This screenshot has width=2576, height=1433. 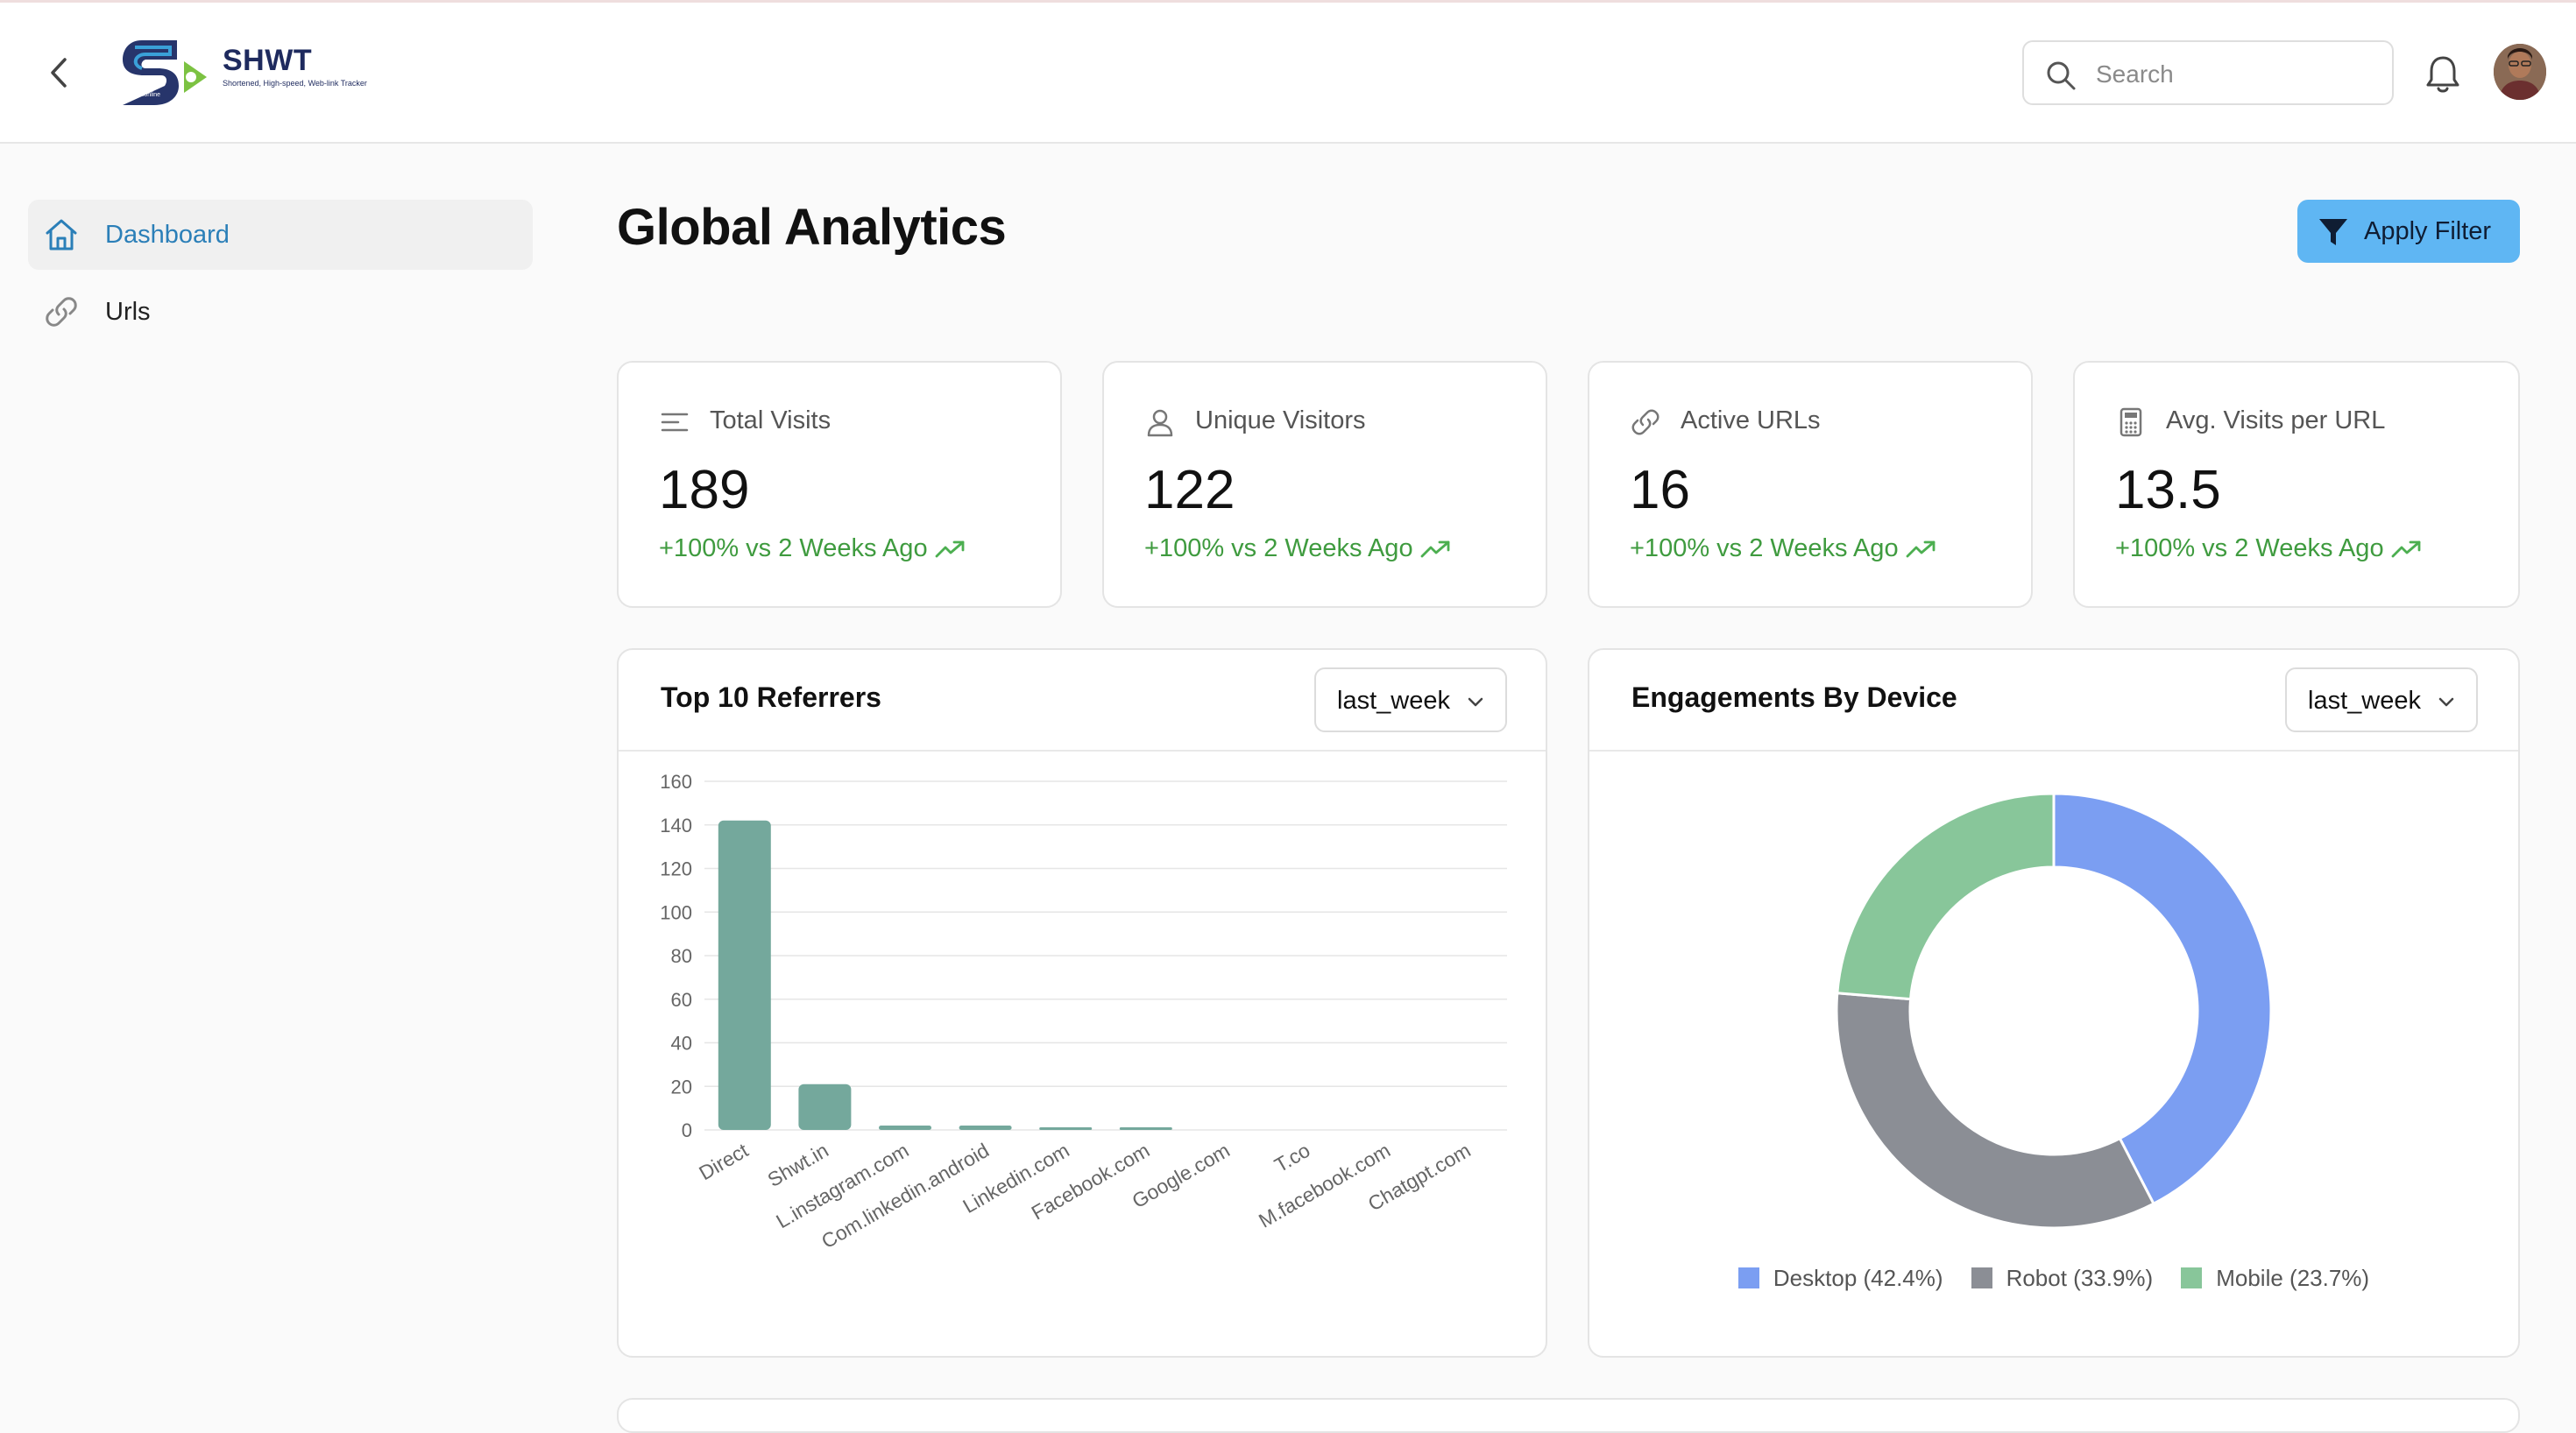 I want to click on referrers-title: Top 10 Referrers, so click(x=771, y=697).